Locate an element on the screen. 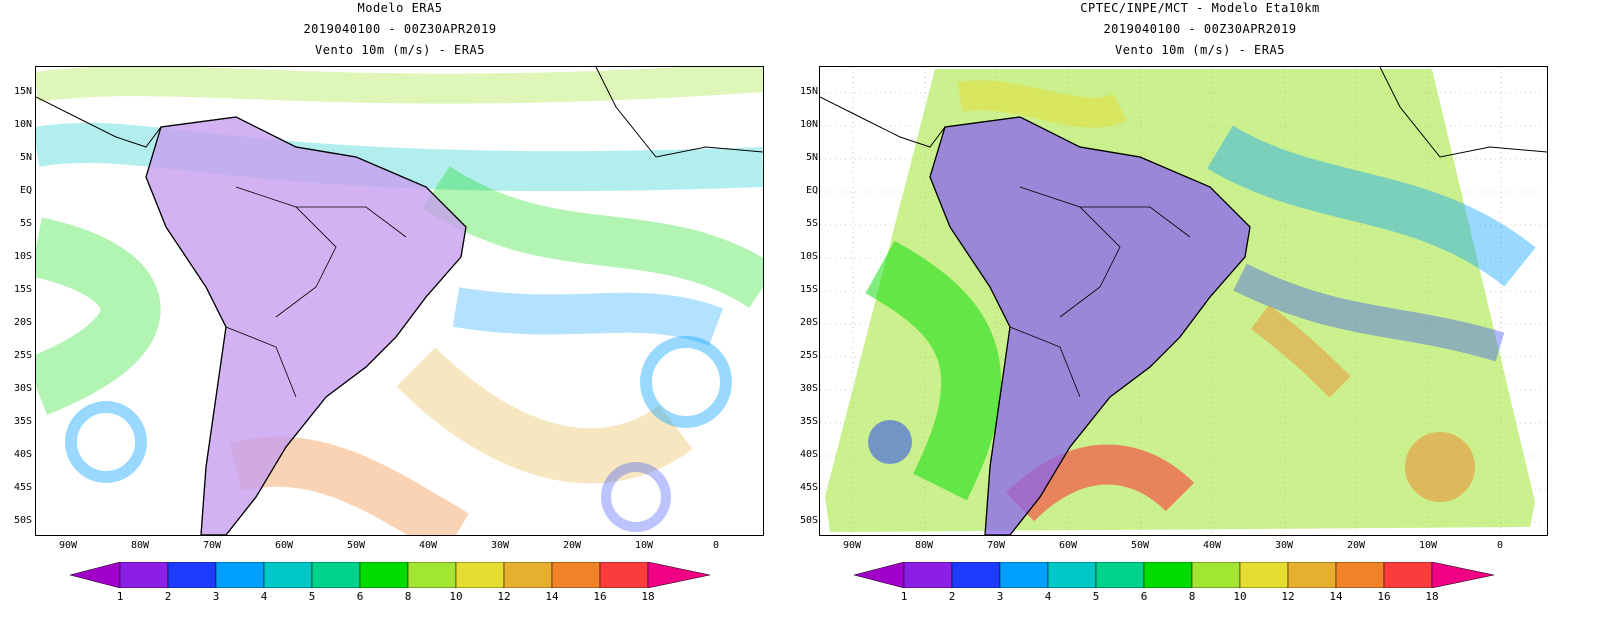 The image size is (1600, 618). left-title-line-2: 2019040100 - 00Z30APR2019 is located at coordinates (400, 29).